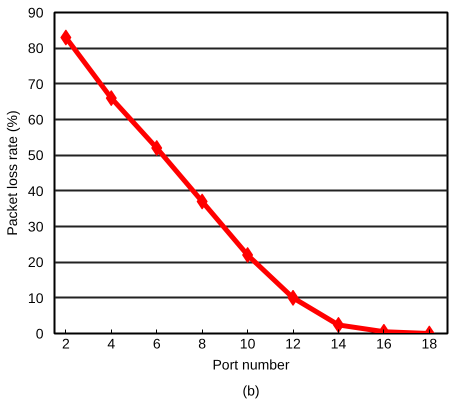  What do you see at coordinates (36, 298) in the screenshot?
I see `y-tick-label: 10` at bounding box center [36, 298].